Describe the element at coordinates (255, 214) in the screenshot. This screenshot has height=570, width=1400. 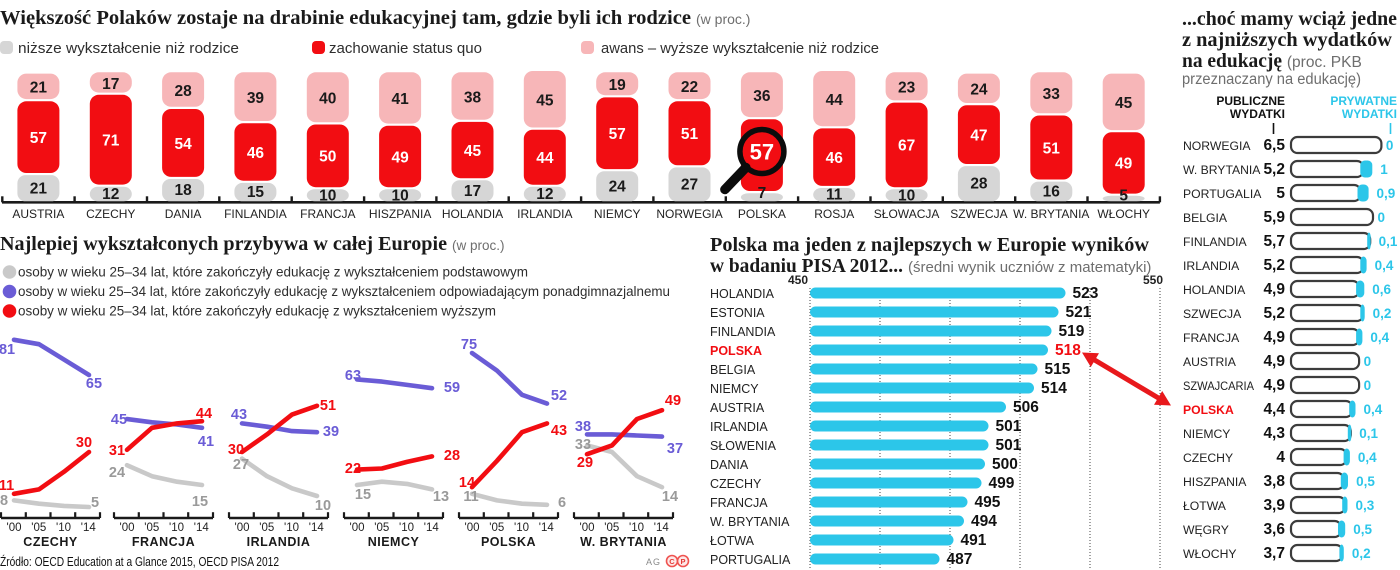
I see `svg-text: FINLANDIA` at that location.